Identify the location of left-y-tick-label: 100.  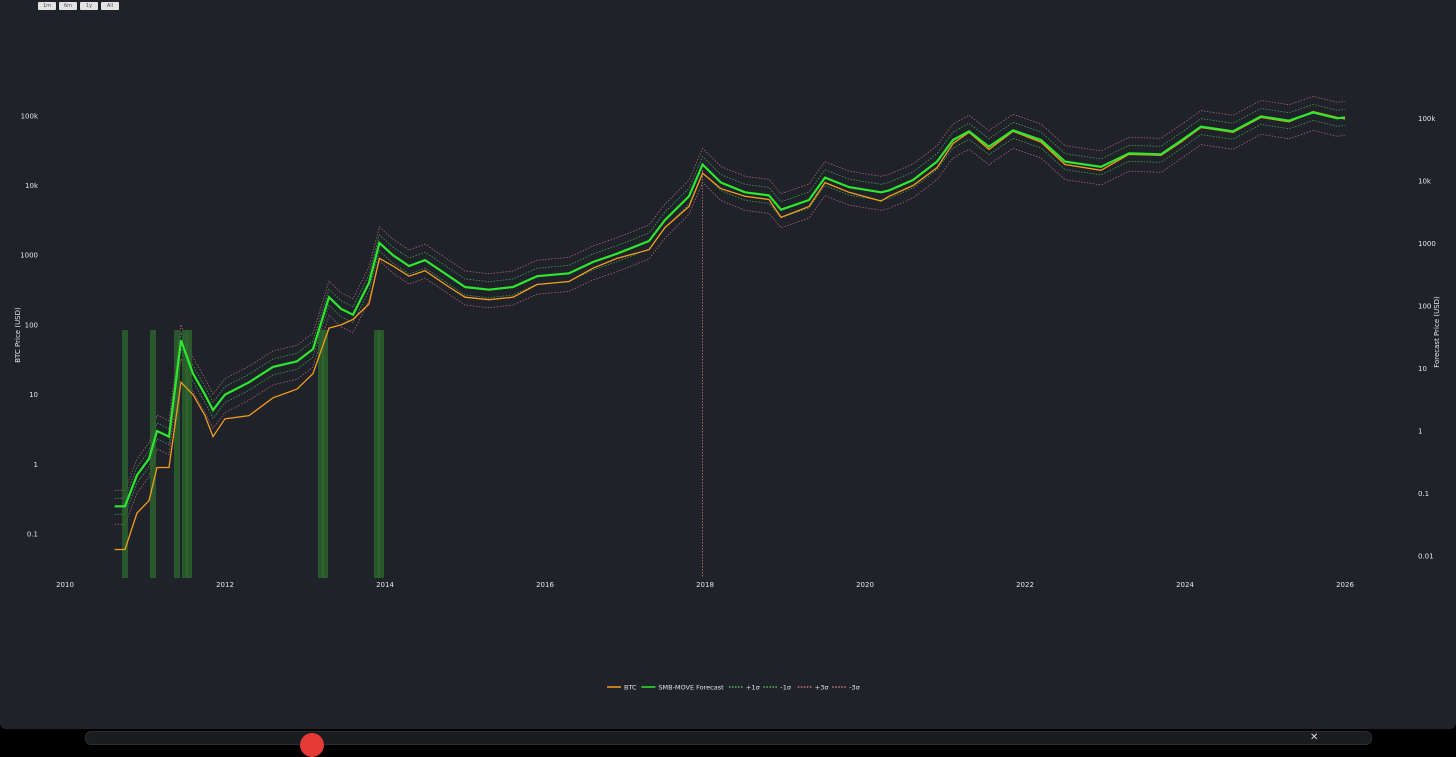
(31, 325).